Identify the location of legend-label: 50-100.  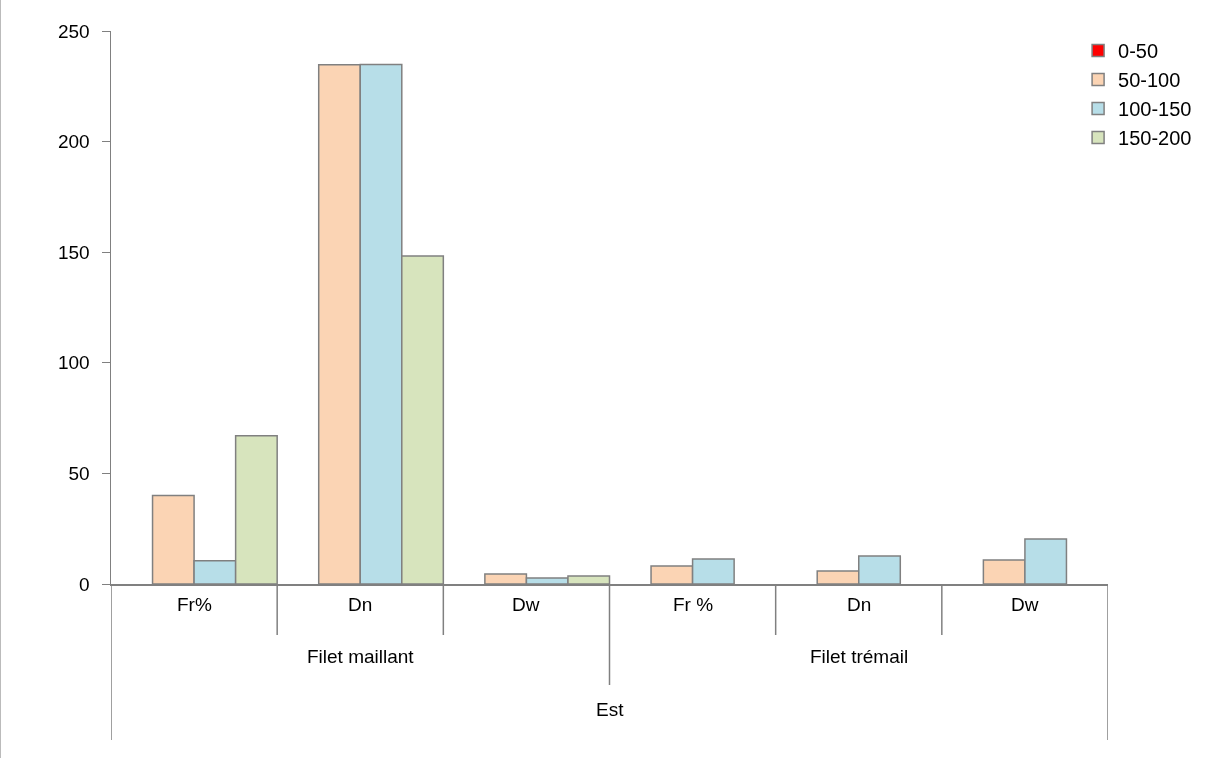
(1149, 80).